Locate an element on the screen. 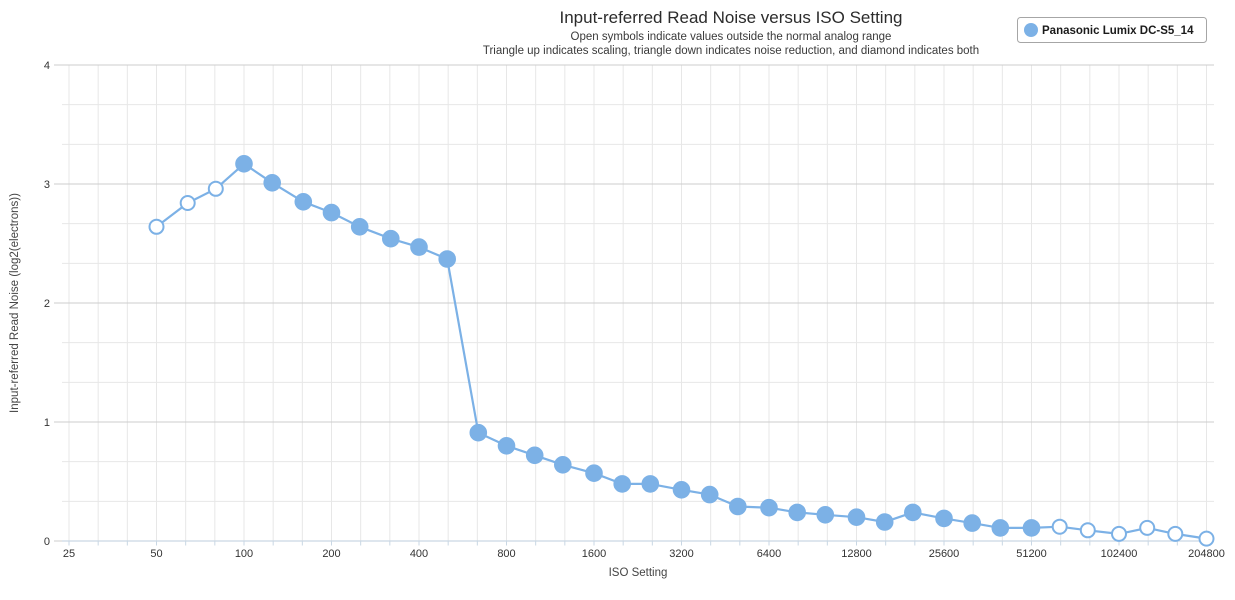 Image resolution: width=1235 pixels, height=600 pixels. legend-box is located at coordinates (1112, 30).